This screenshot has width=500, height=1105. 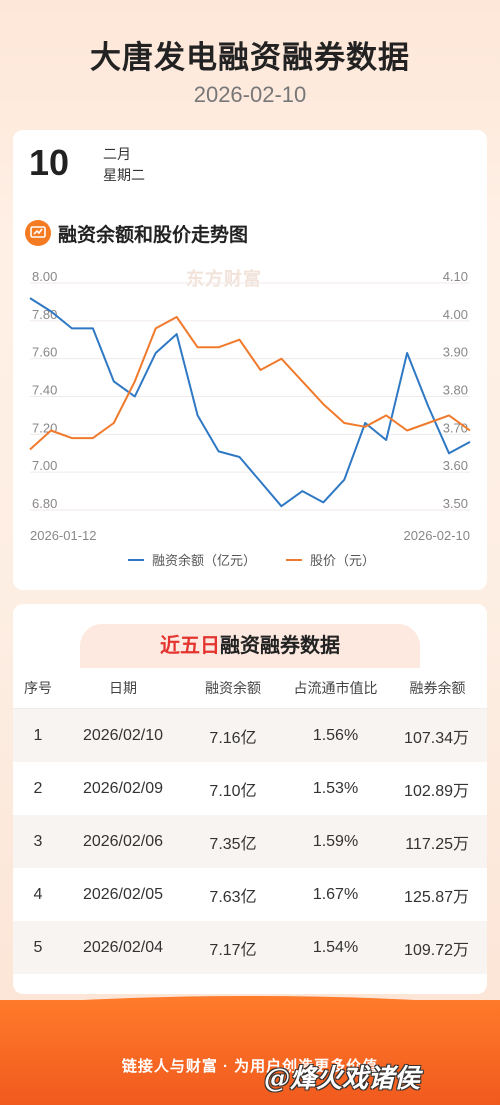 I want to click on cell-short: 117.25万, so click(x=437, y=844).